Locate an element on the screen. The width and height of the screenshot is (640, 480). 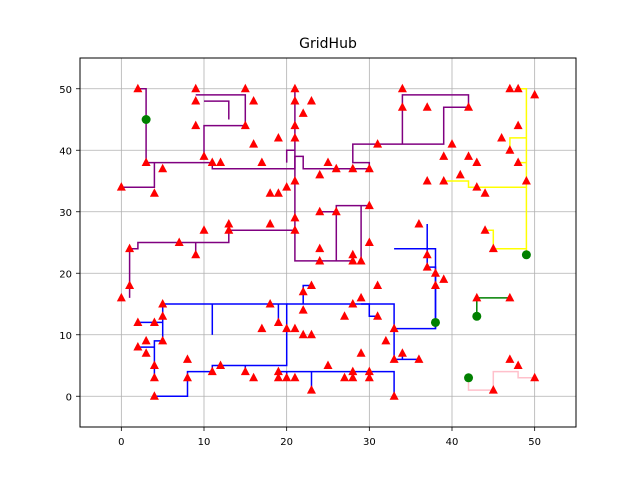
y-axis: 0 10 20 30 40 50 is located at coordinates (69, 244).